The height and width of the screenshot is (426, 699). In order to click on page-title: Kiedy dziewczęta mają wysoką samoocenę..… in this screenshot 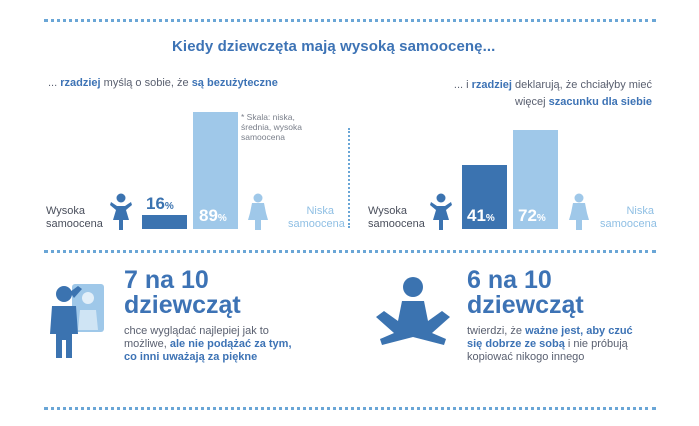, I will do `click(334, 46)`.